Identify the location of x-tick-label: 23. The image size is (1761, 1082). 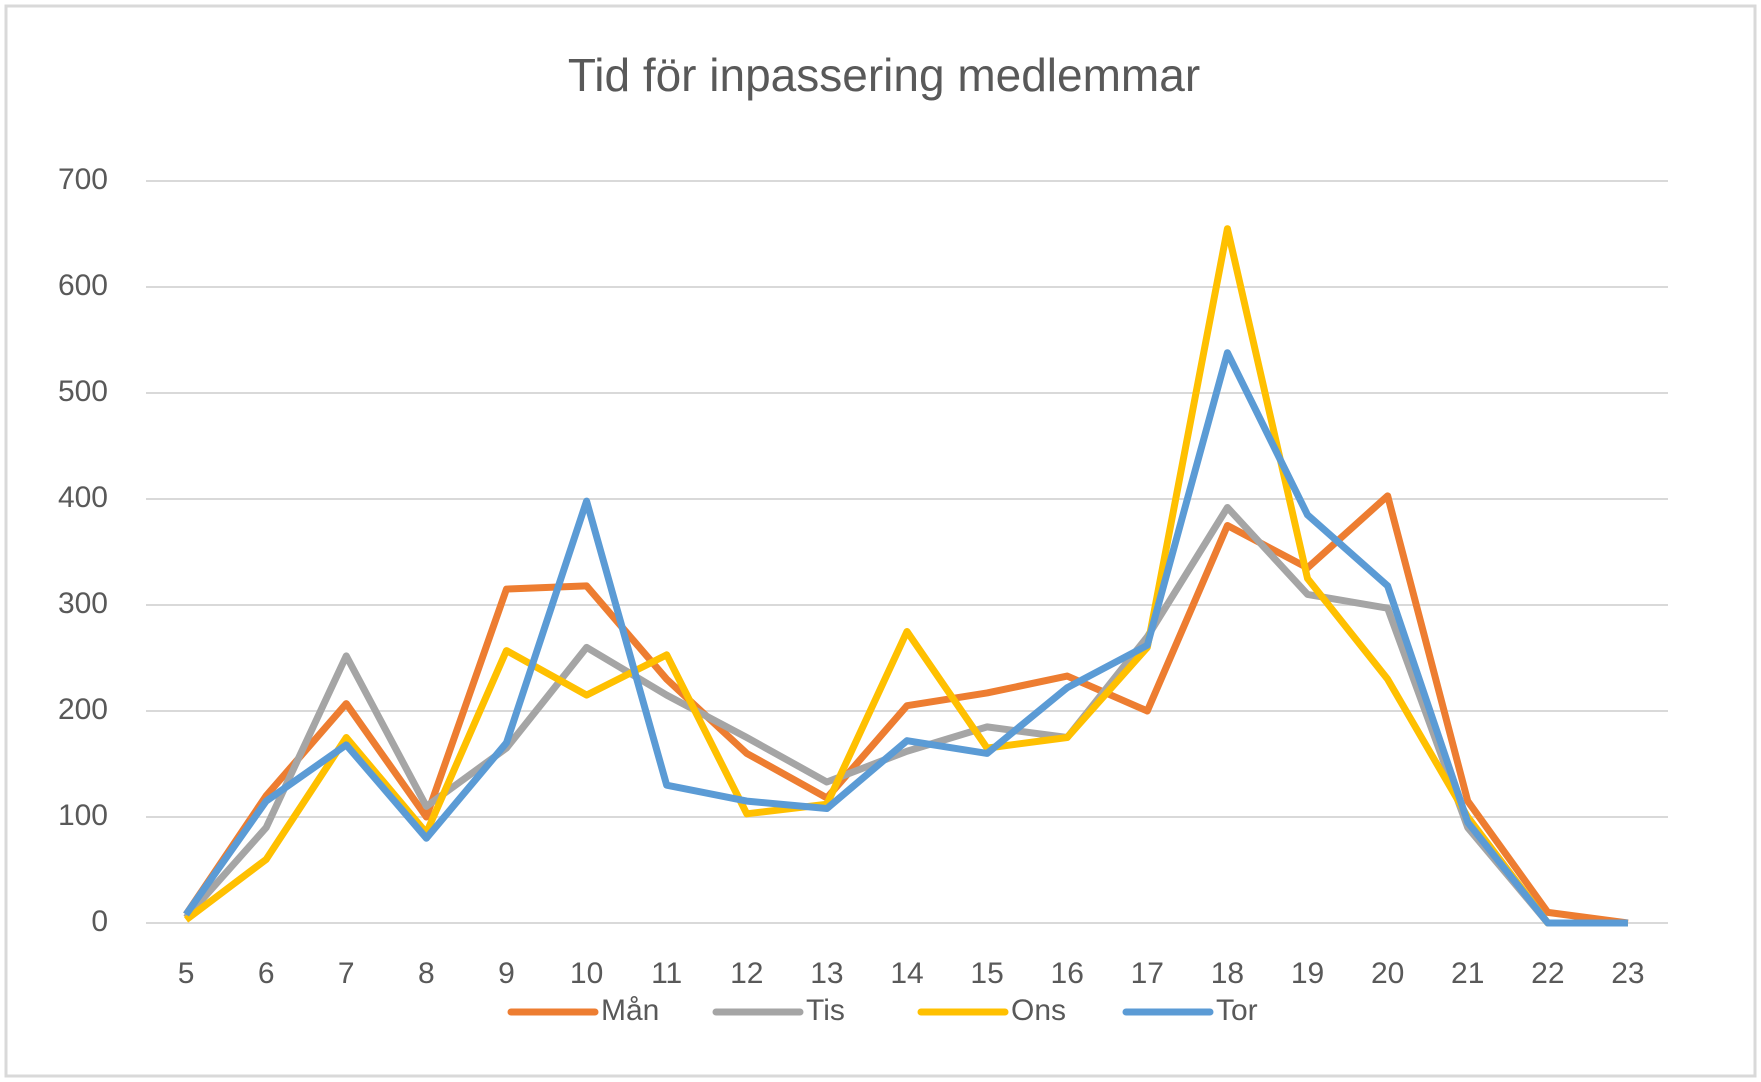
(1627, 973).